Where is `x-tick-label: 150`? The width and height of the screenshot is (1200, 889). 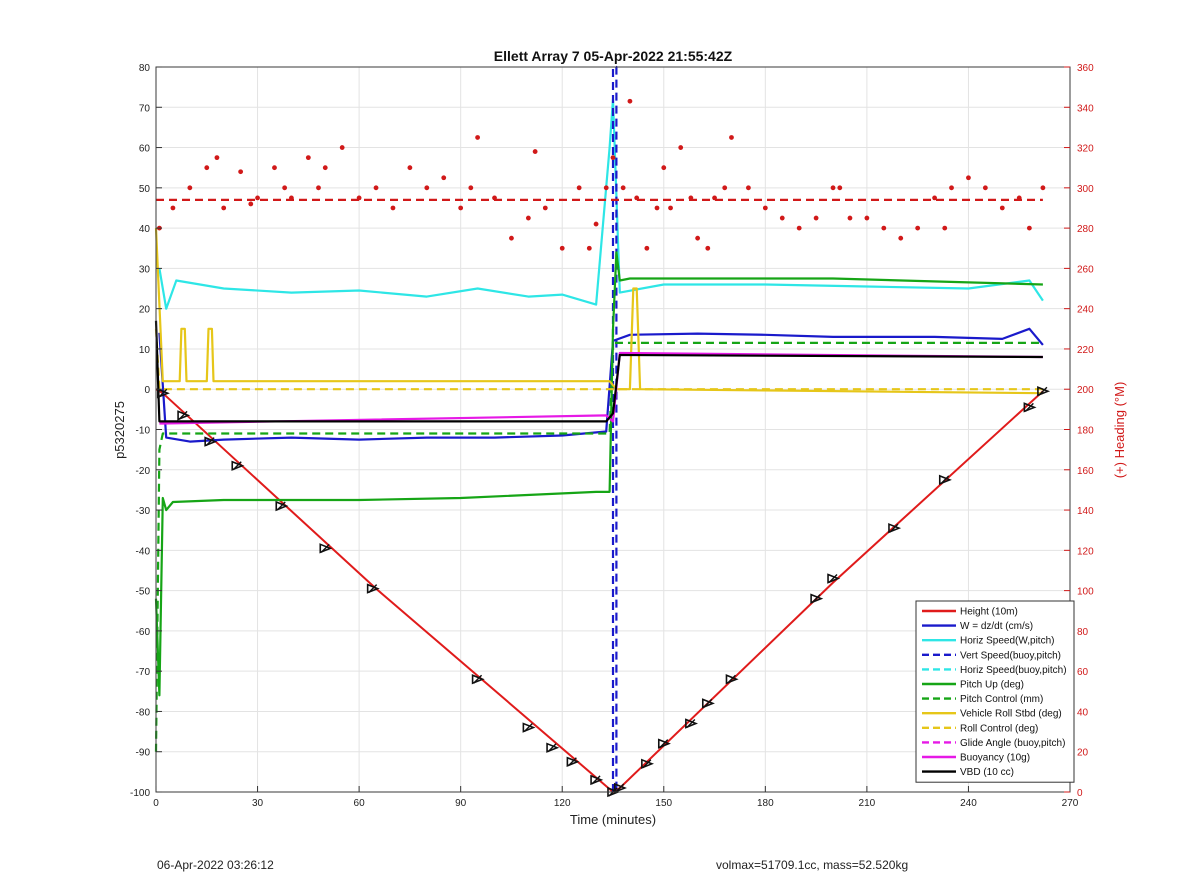 x-tick-label: 150 is located at coordinates (663, 803).